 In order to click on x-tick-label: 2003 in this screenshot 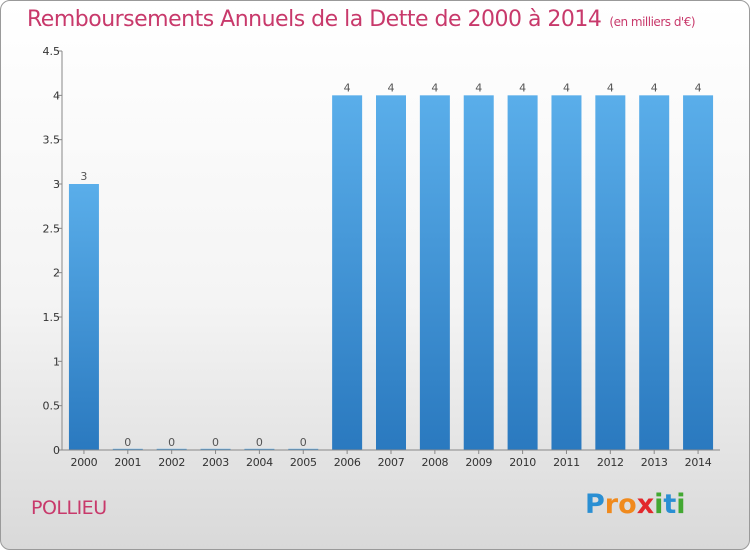, I will do `click(215, 462)`.